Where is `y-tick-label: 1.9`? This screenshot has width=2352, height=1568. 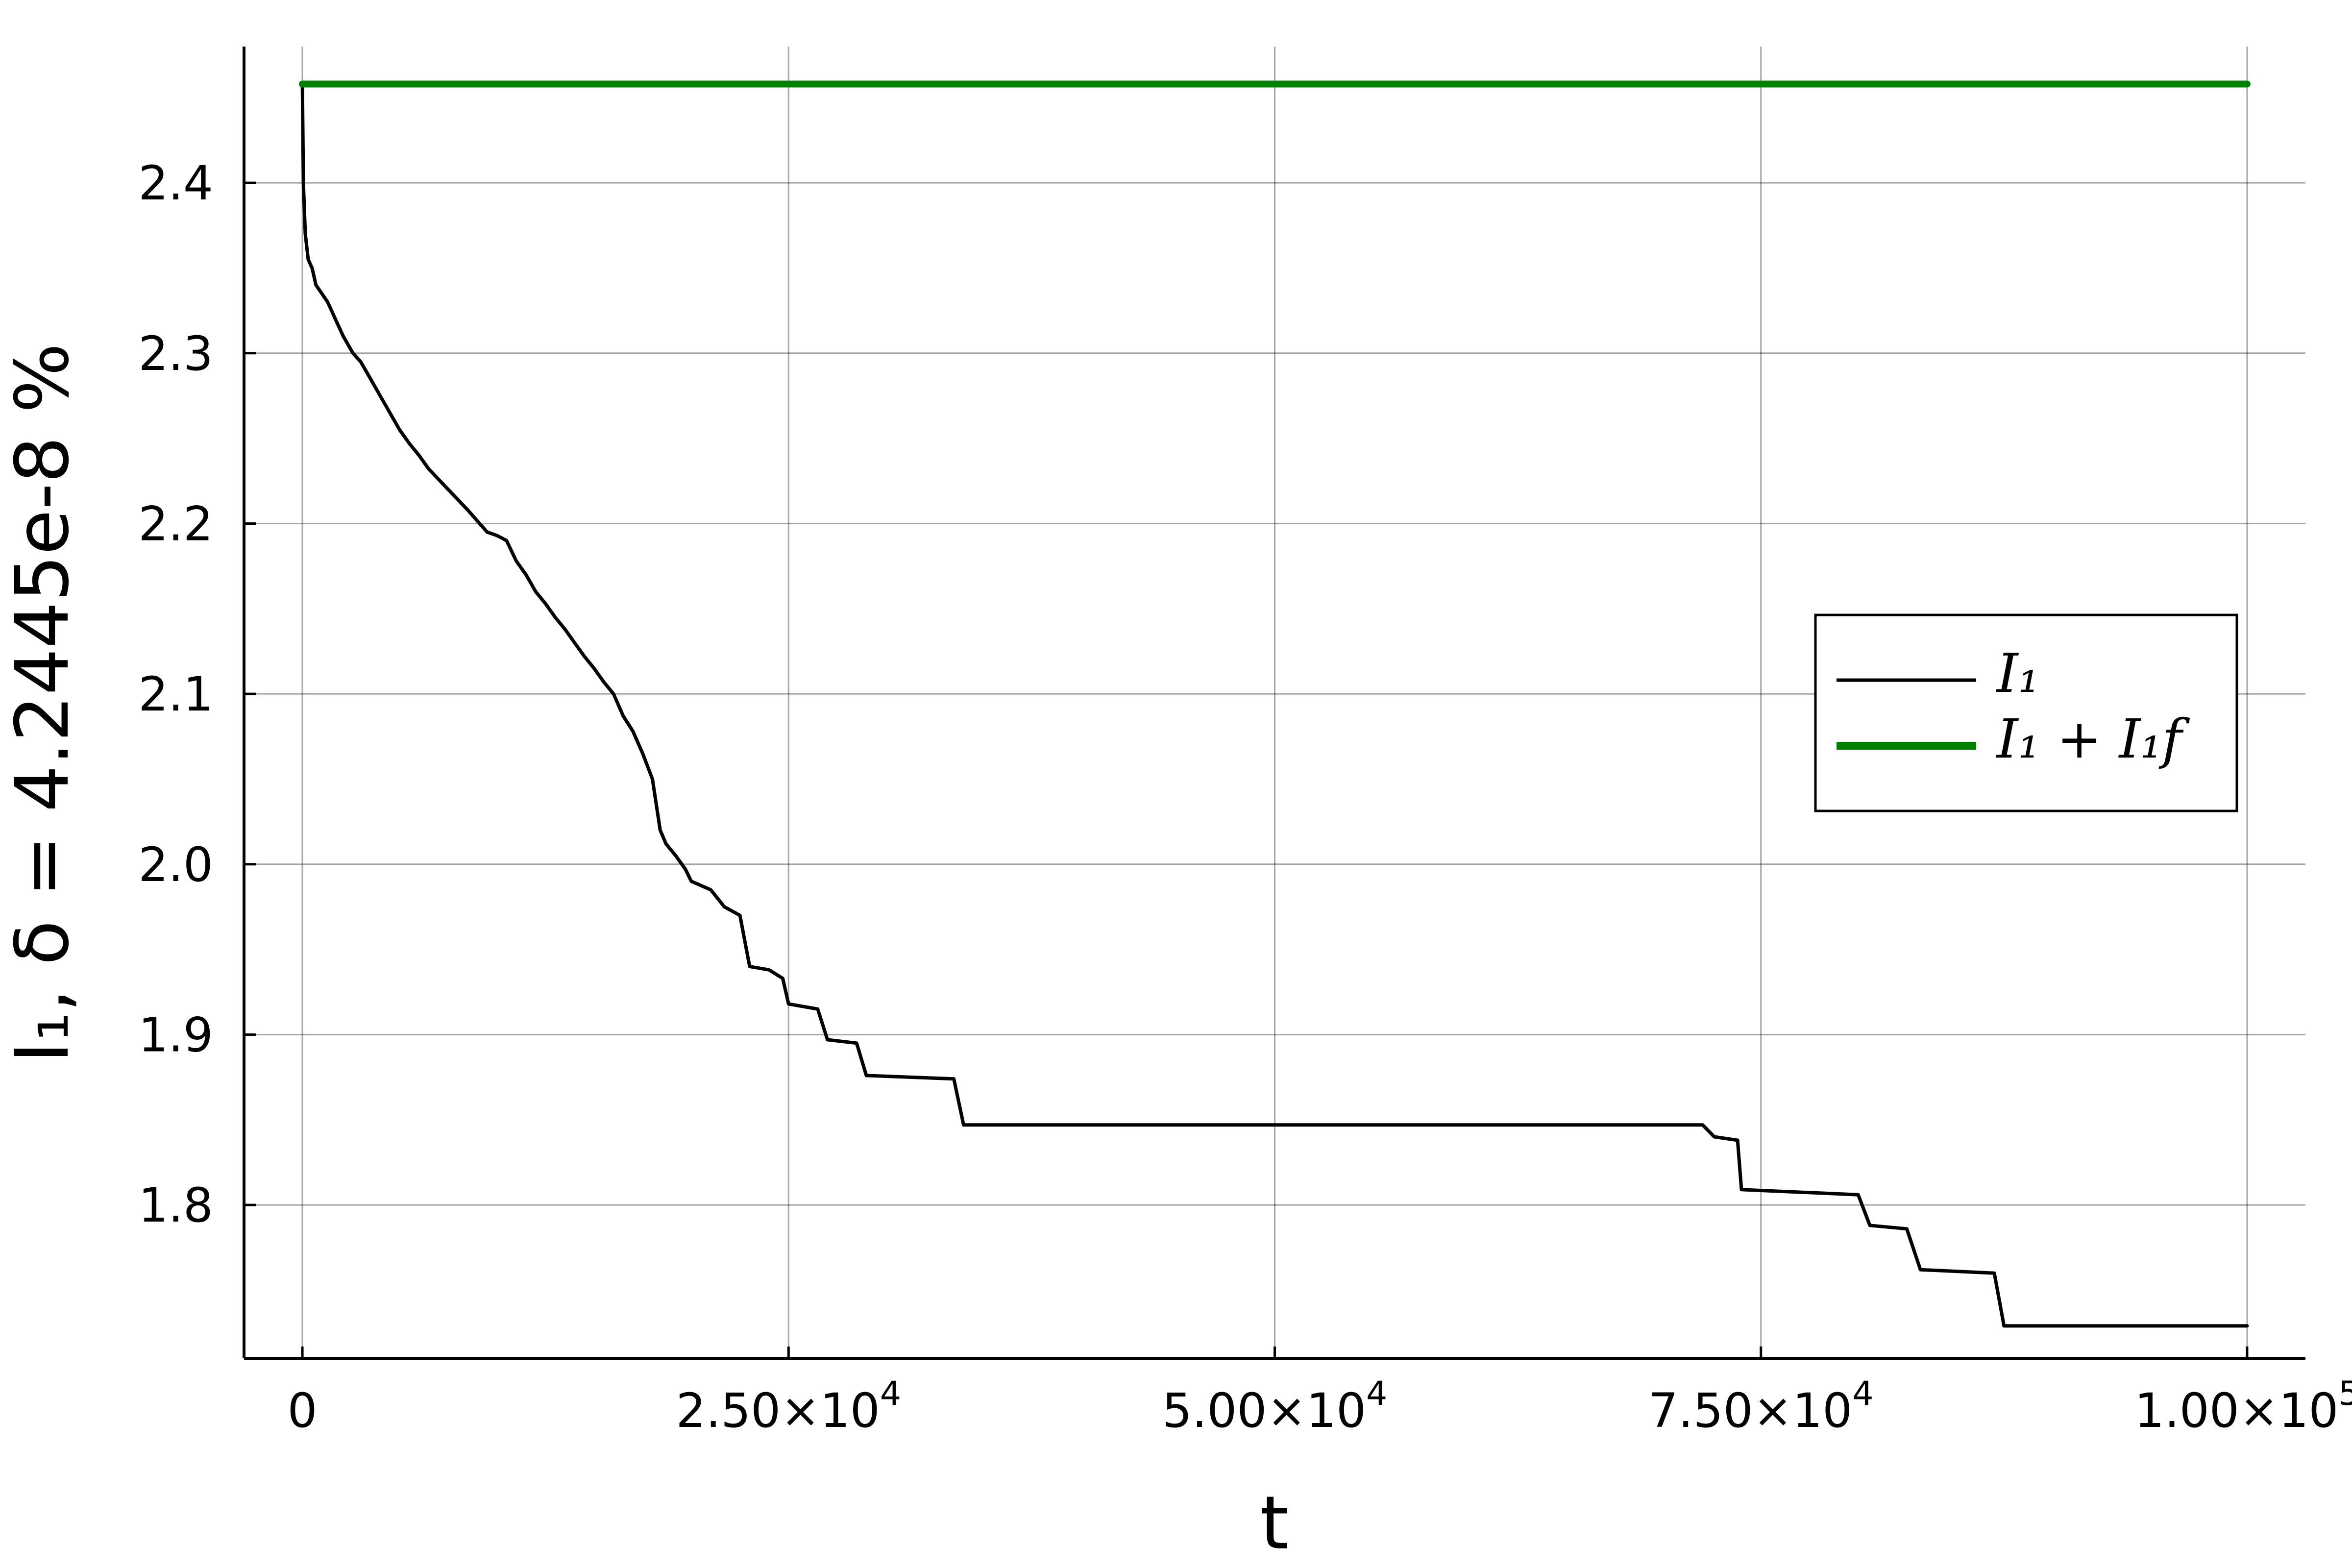
y-tick-label: 1.9 is located at coordinates (175, 1034).